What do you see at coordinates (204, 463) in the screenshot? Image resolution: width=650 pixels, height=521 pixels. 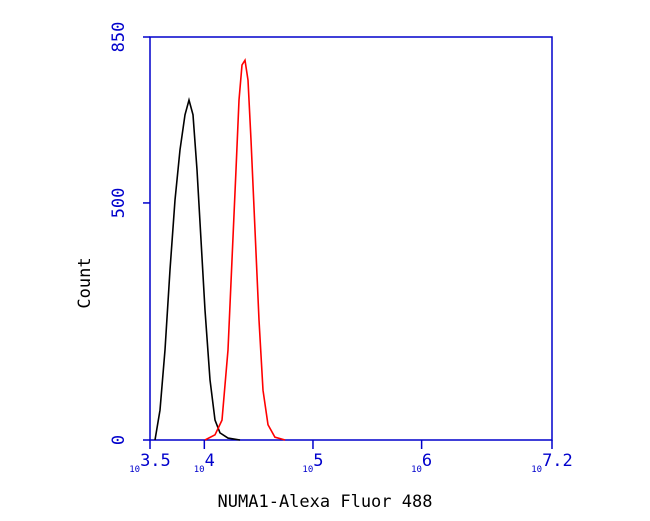 I see `x-tick-label: 10⁴` at bounding box center [204, 463].